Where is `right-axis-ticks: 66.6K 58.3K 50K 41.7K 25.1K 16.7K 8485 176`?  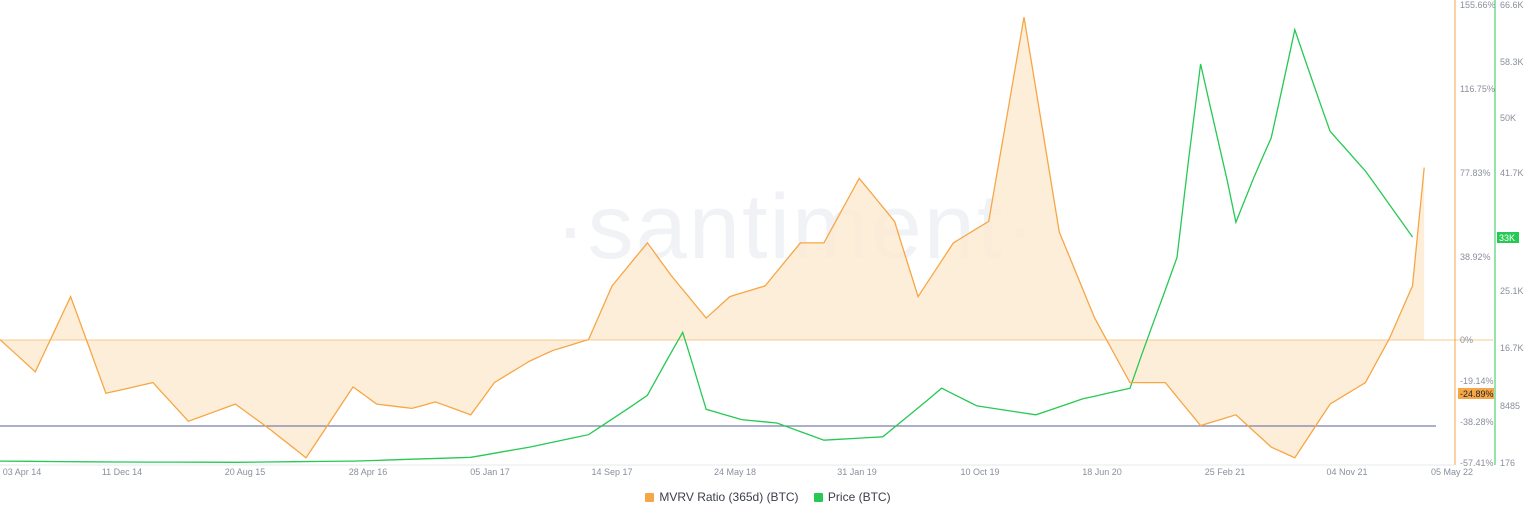 right-axis-ticks: 66.6K 58.3K 50K 41.7K 25.1K 16.7K 8485 176 is located at coordinates (1512, 234).